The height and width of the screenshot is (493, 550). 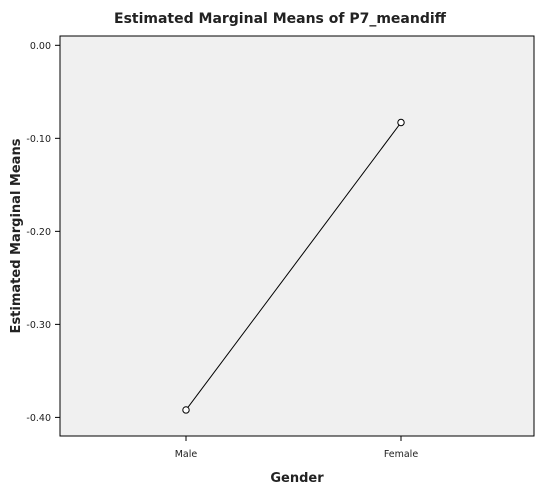 What do you see at coordinates (38, 325) in the screenshot?
I see `y-tick-label: -0.30` at bounding box center [38, 325].